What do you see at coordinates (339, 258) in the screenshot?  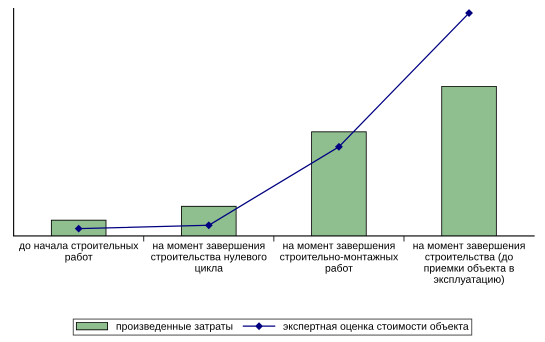 I see `x-tick-label: на момент завершения строительно-монтажных работ` at bounding box center [339, 258].